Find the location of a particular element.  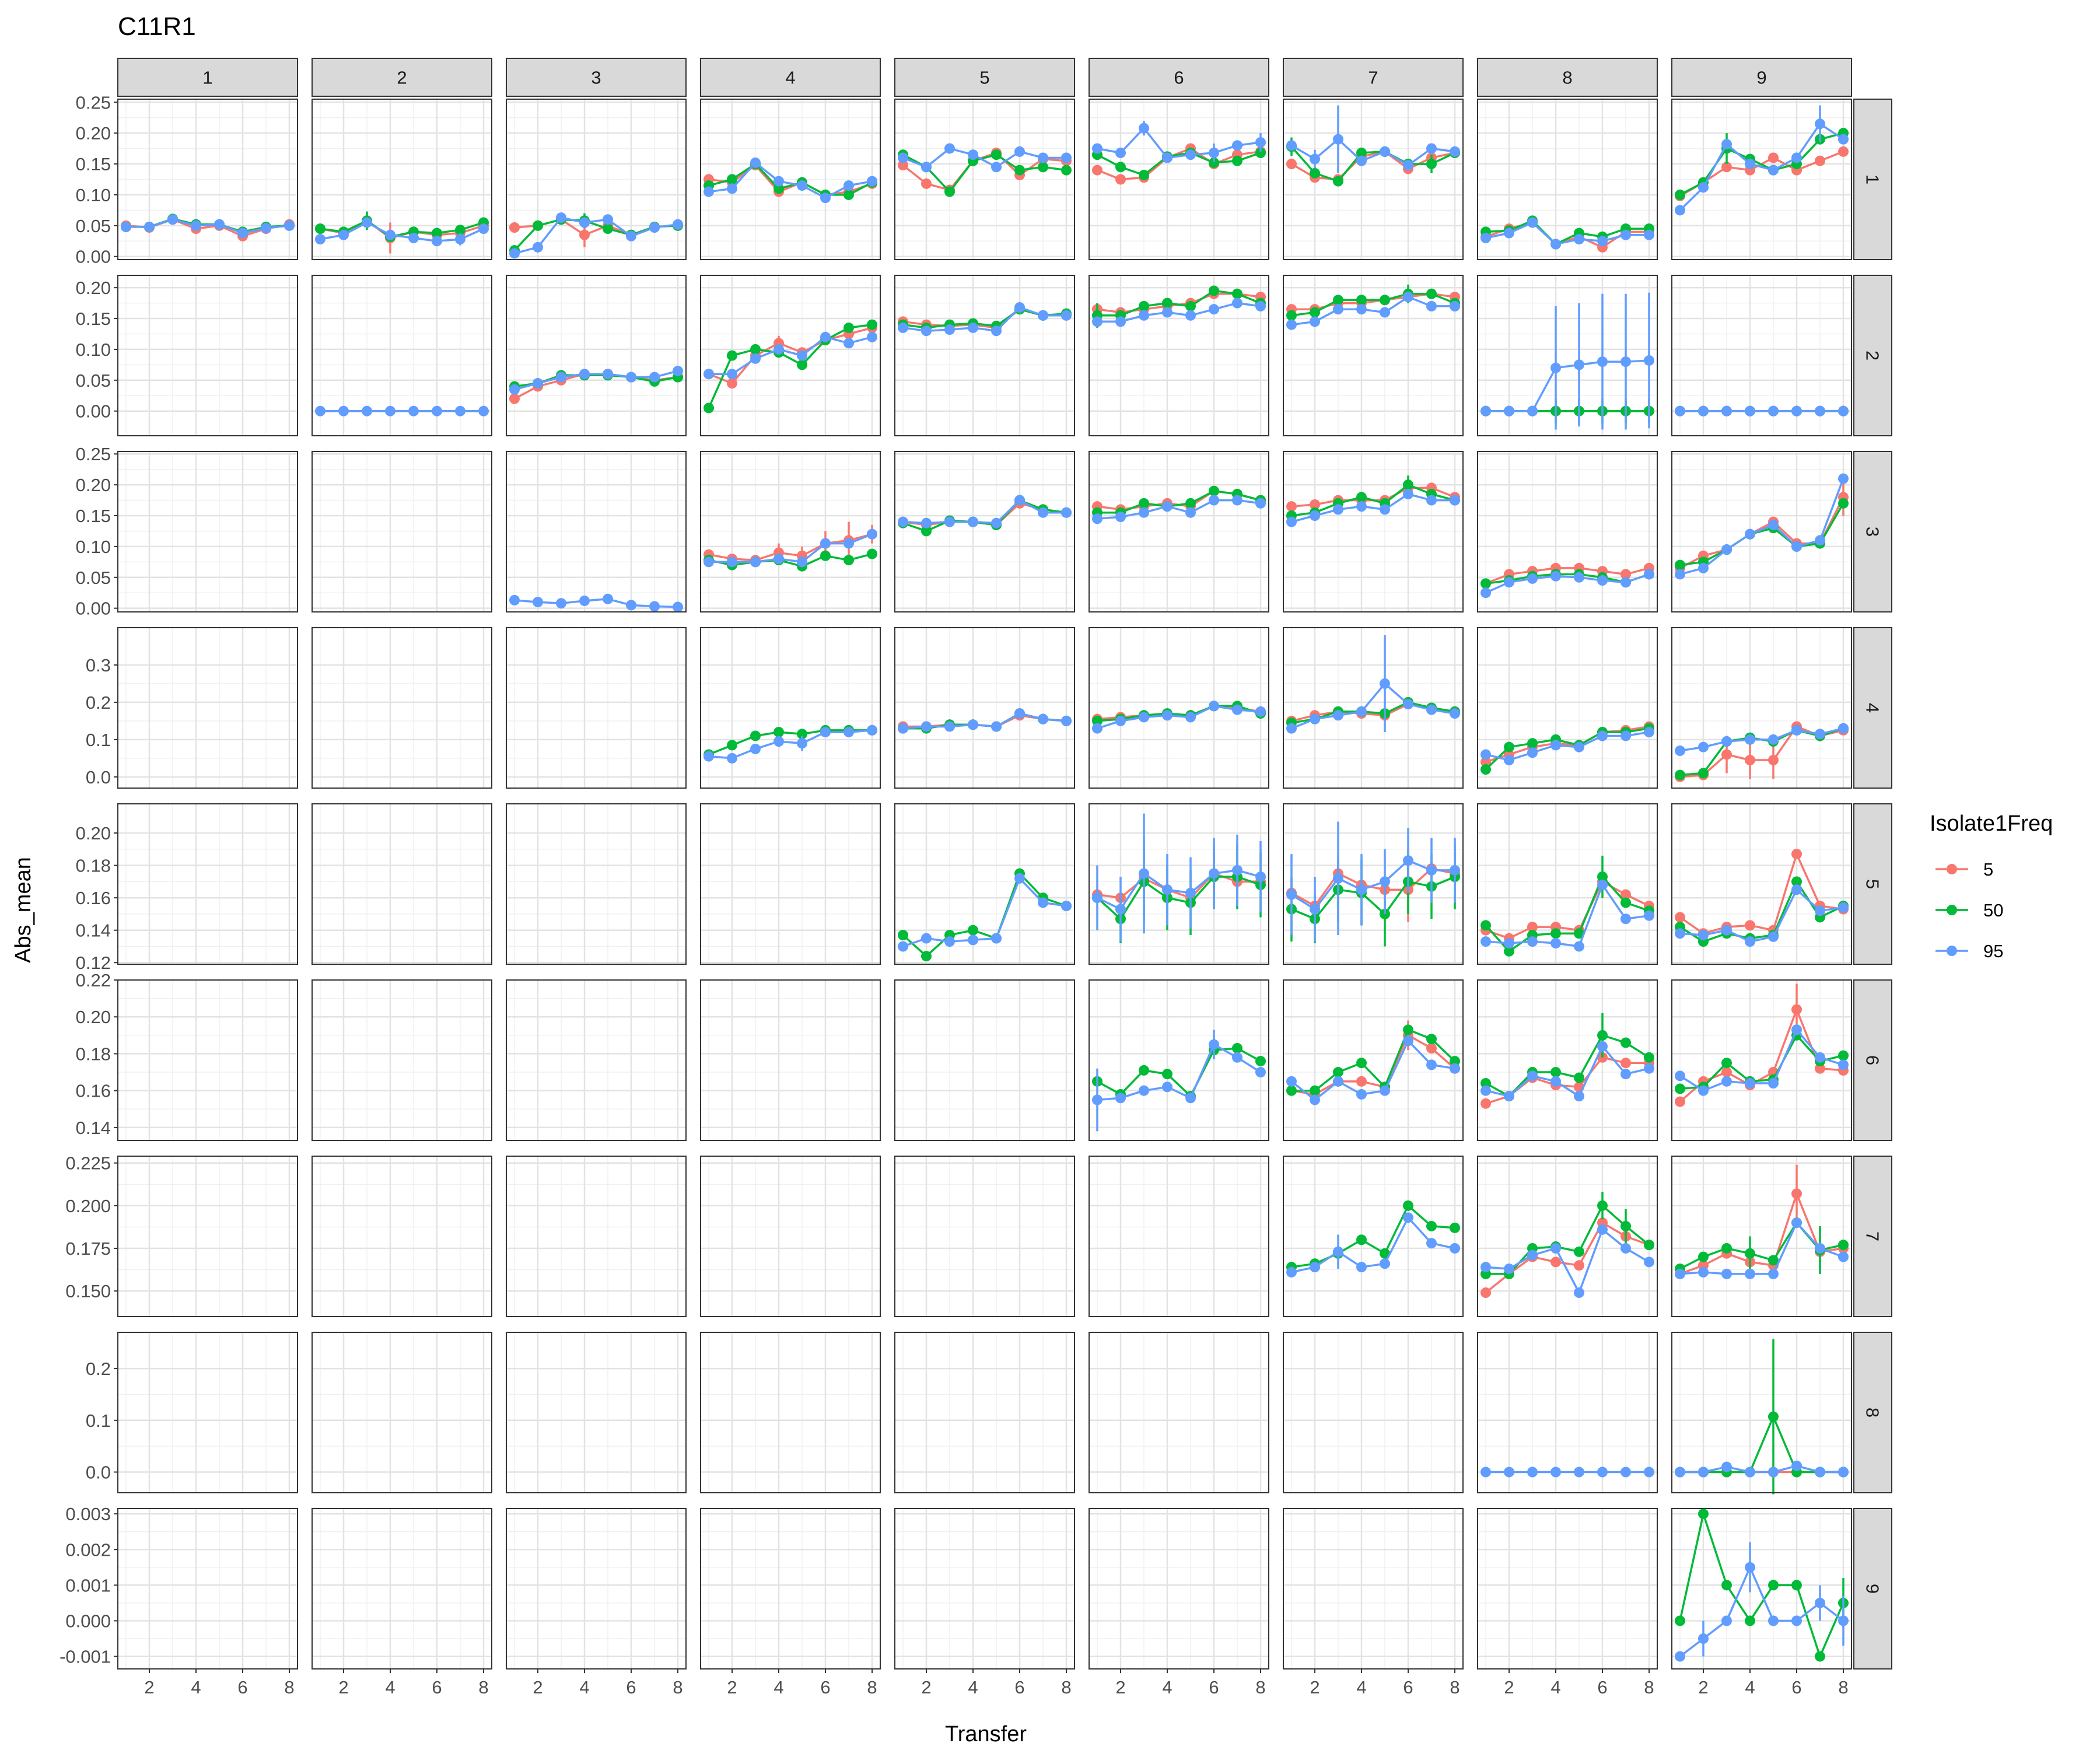

y-tick-label: 0.15 is located at coordinates (93, 516).